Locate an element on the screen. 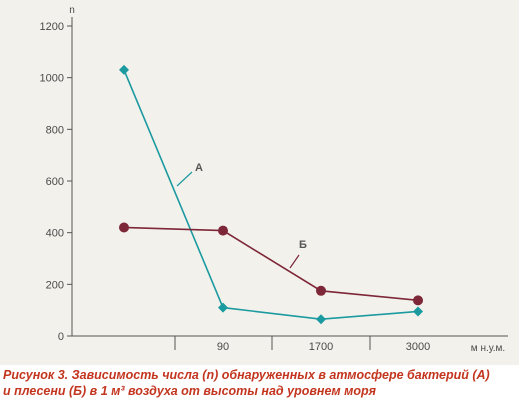 The width and height of the screenshot is (519, 403). x-tick-label: 1700 is located at coordinates (321, 347).